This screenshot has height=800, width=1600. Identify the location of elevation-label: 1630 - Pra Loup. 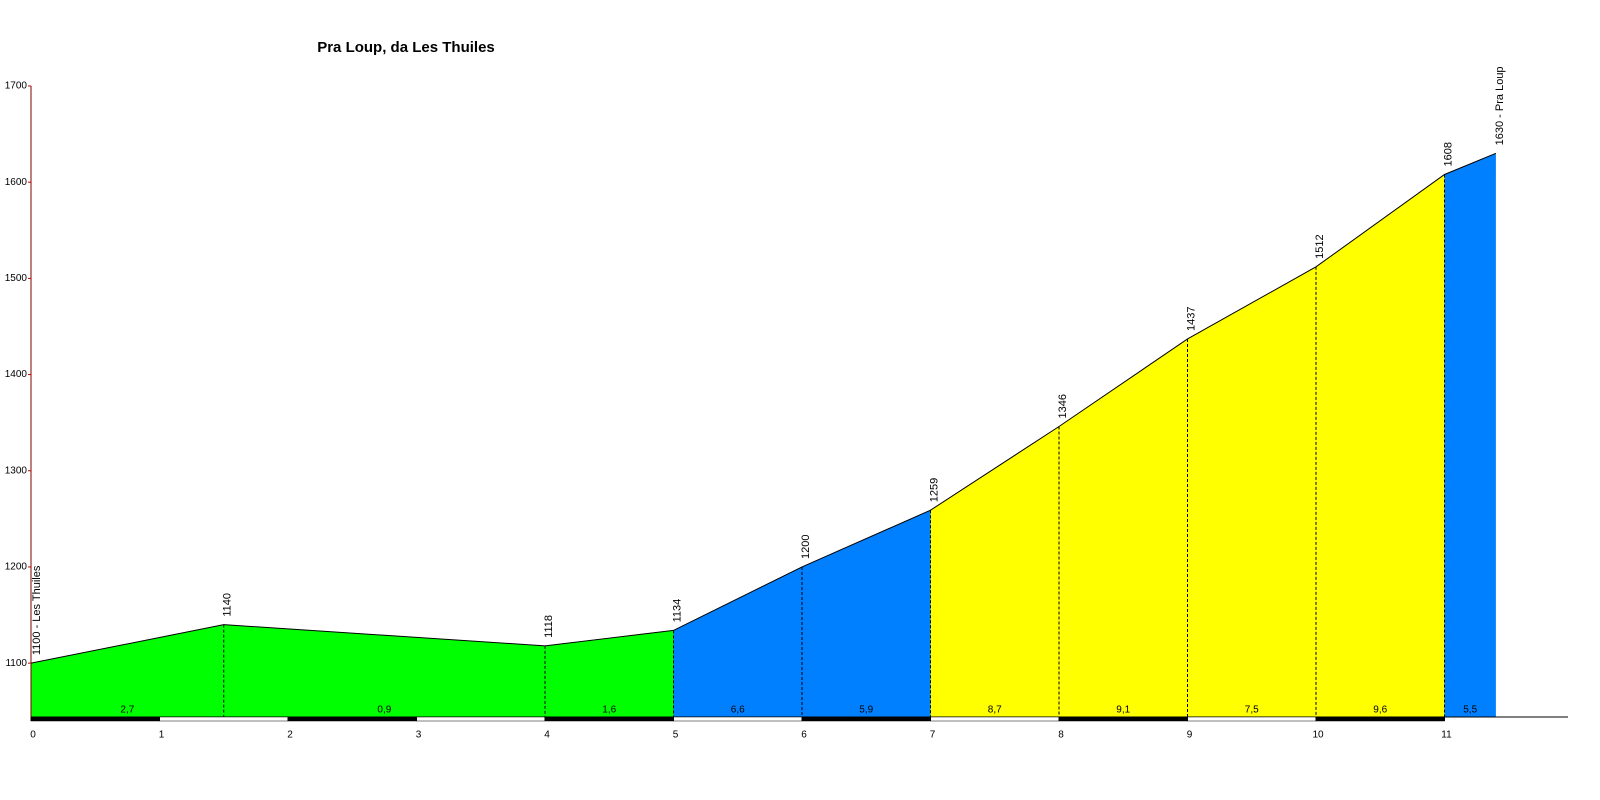
(1500, 105).